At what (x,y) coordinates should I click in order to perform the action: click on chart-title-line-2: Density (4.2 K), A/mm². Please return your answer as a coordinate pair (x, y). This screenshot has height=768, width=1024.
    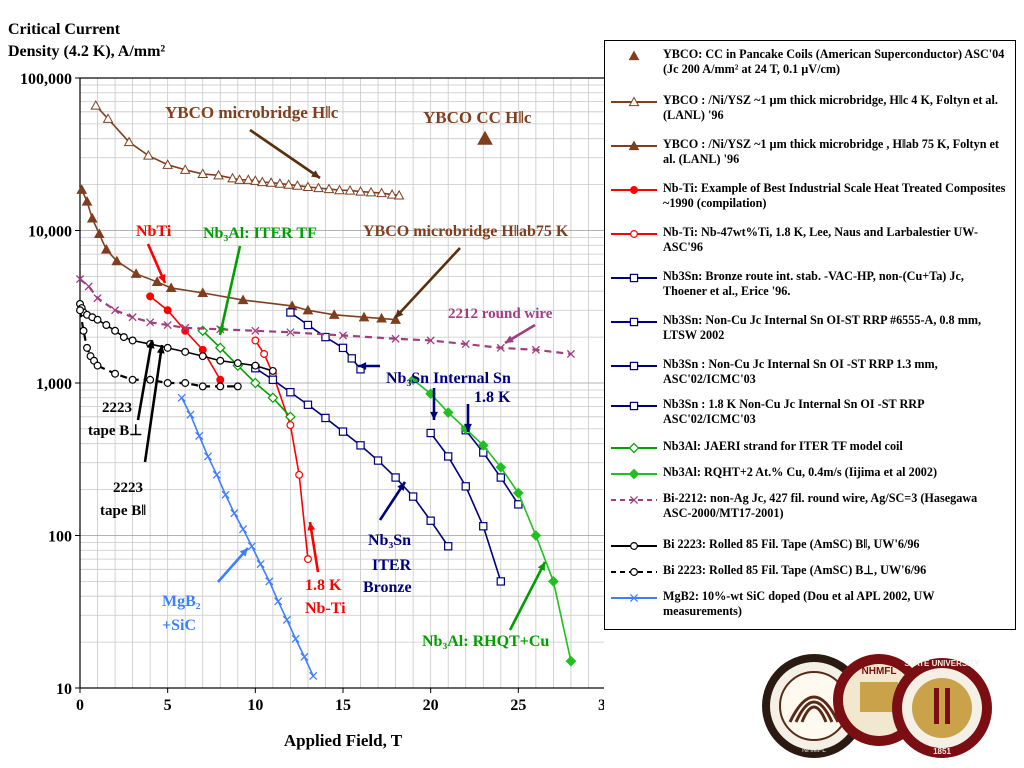
    Looking at the image, I should click on (86, 51).